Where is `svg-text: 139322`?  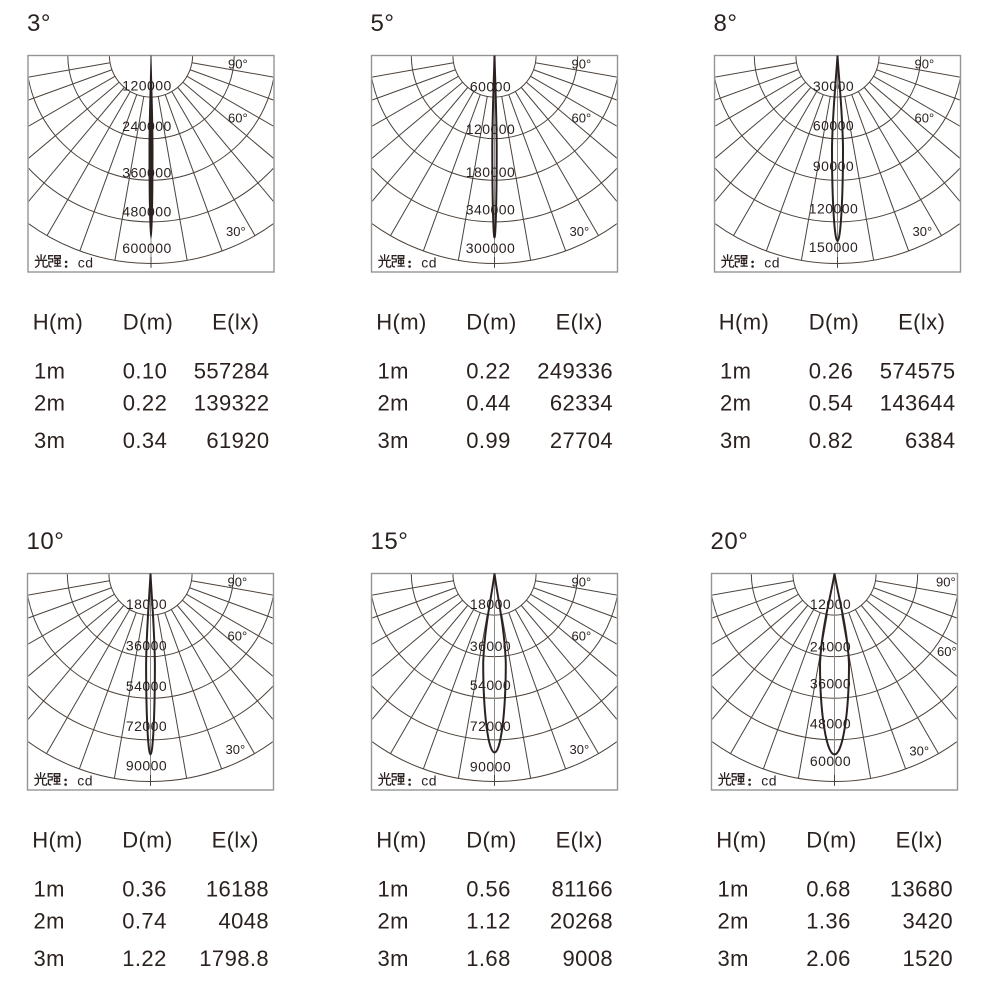 svg-text: 139322 is located at coordinates (232, 403).